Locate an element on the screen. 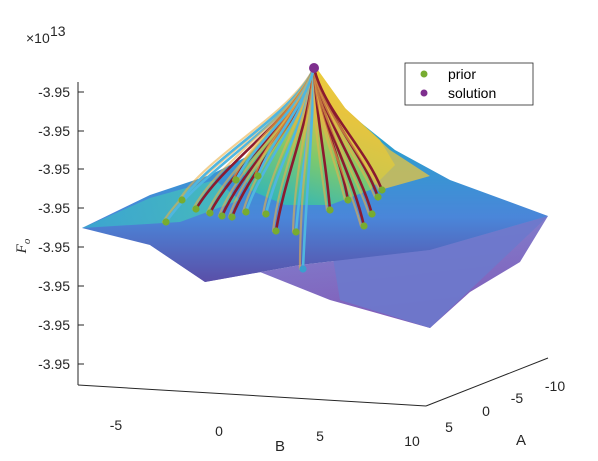 This screenshot has width=598, height=461. a-tick-label: 0 is located at coordinates (486, 411).